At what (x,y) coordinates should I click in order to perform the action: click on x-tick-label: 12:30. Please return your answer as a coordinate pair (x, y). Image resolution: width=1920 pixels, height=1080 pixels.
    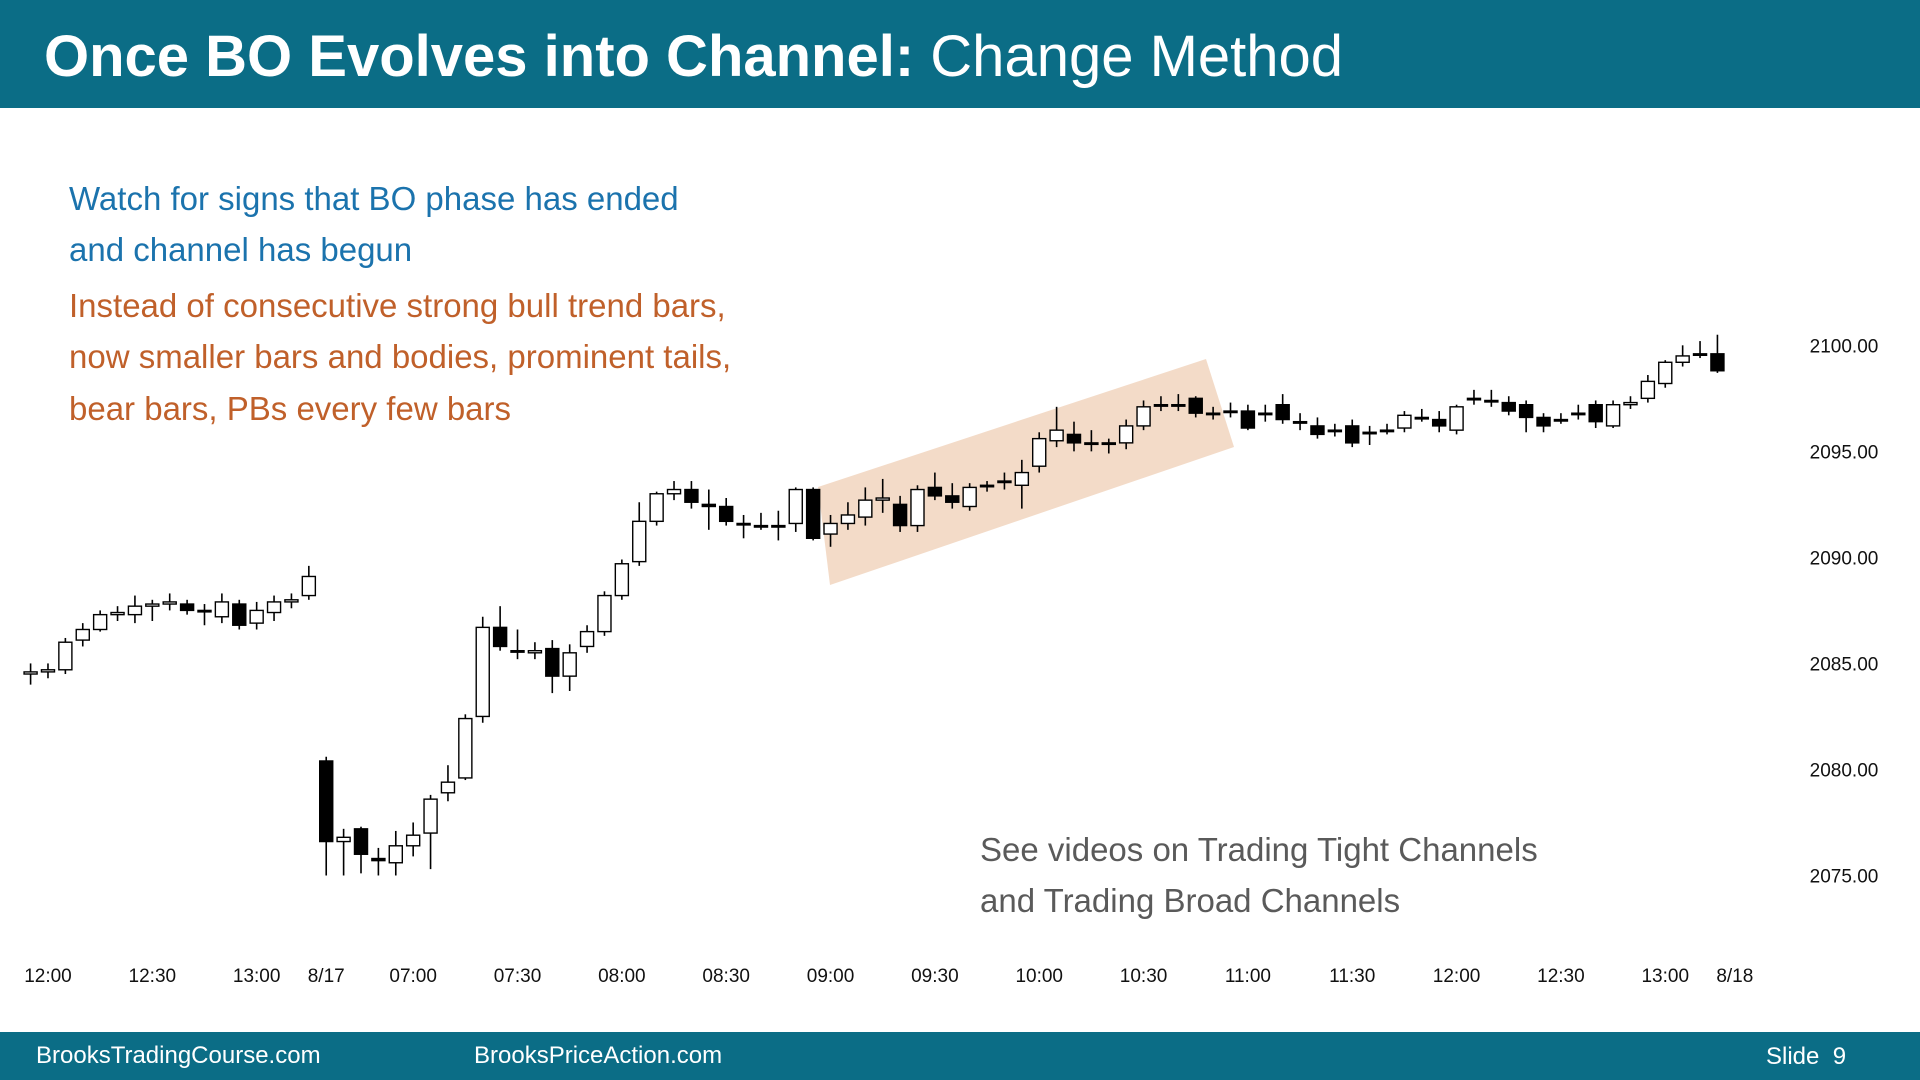
    Looking at the image, I should click on (1561, 976).